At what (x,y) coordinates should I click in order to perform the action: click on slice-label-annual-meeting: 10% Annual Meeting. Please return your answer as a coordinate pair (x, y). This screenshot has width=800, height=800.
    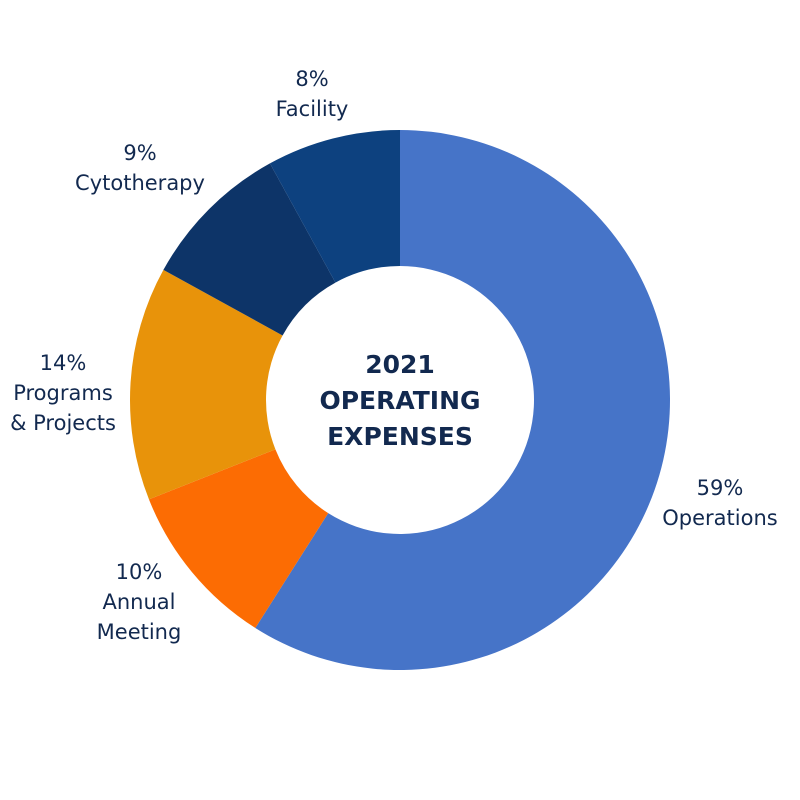
    Looking at the image, I should click on (139, 602).